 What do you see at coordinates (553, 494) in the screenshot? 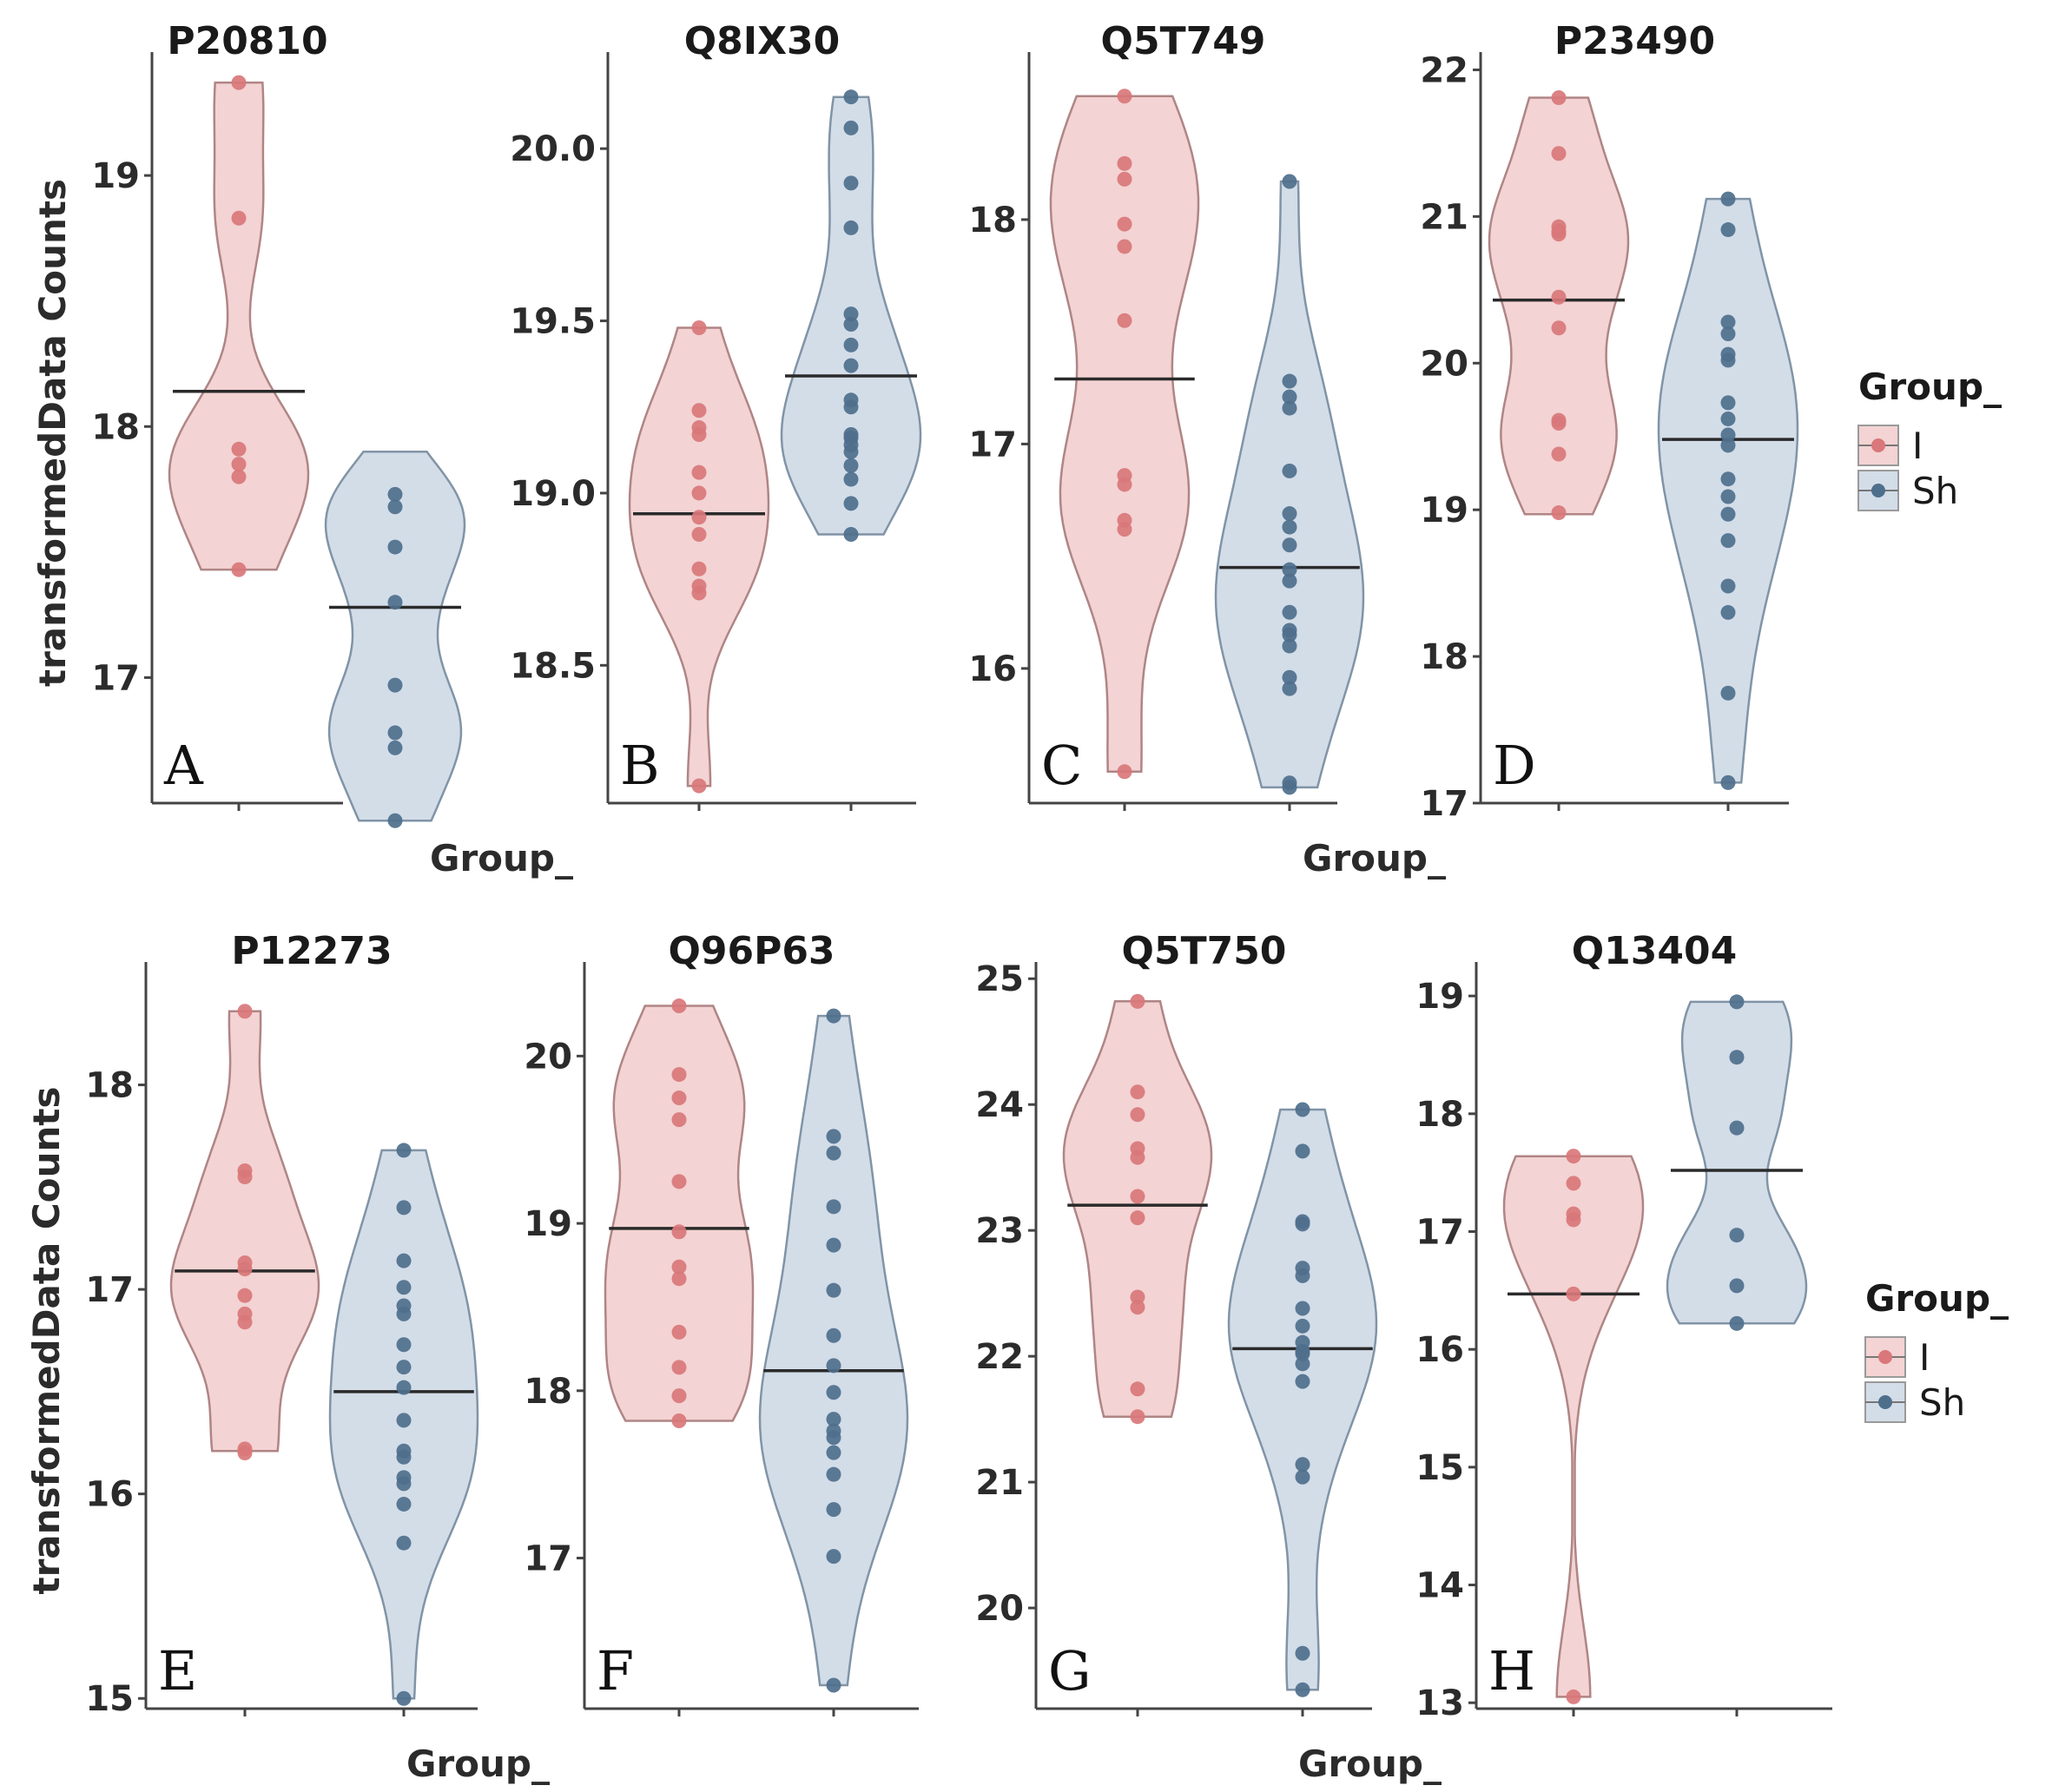
I see `y-tick-label: 19.0` at bounding box center [553, 494].